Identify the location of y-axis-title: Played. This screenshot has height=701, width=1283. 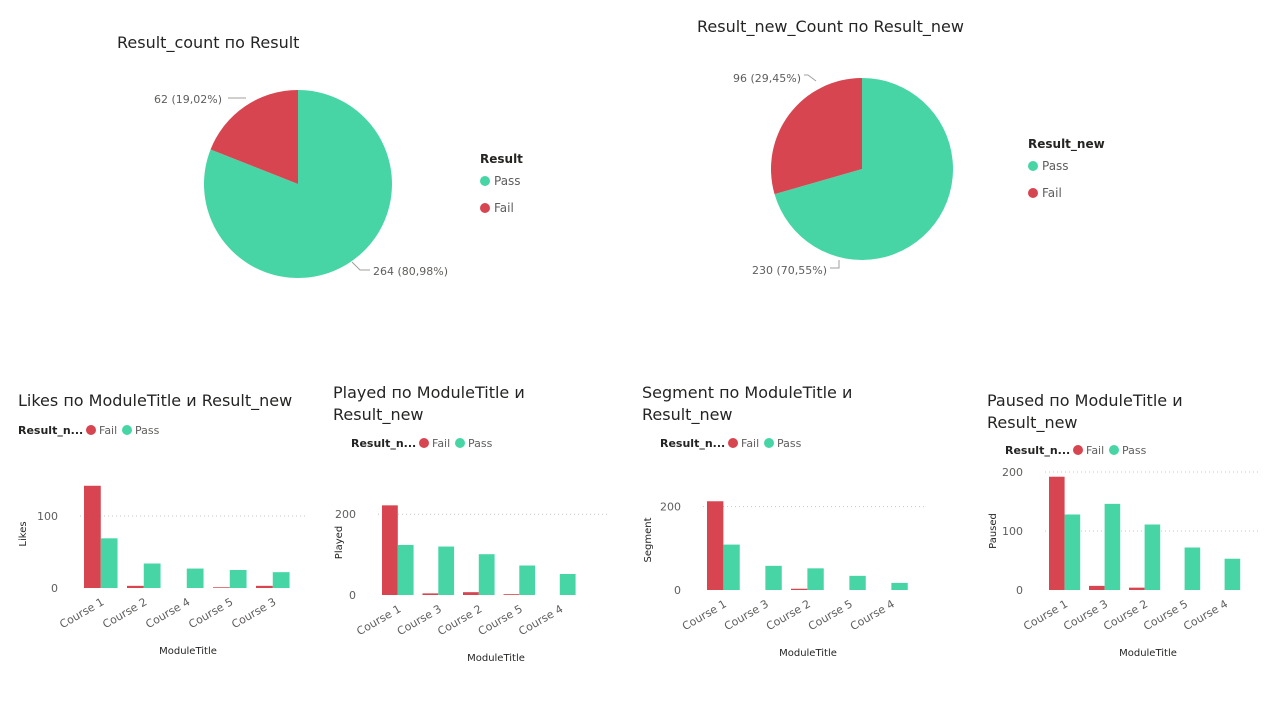
(339, 542).